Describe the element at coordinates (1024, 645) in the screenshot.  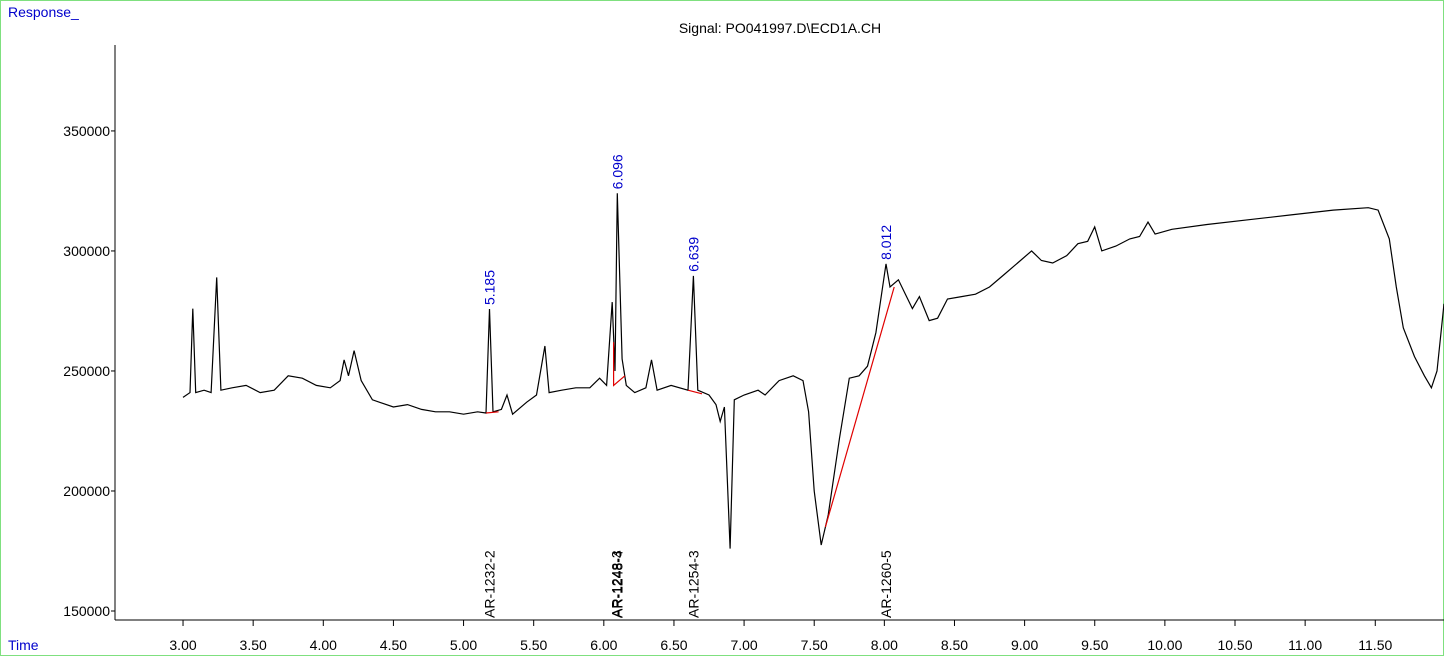
I see `x-tick-label: 9.00` at that location.